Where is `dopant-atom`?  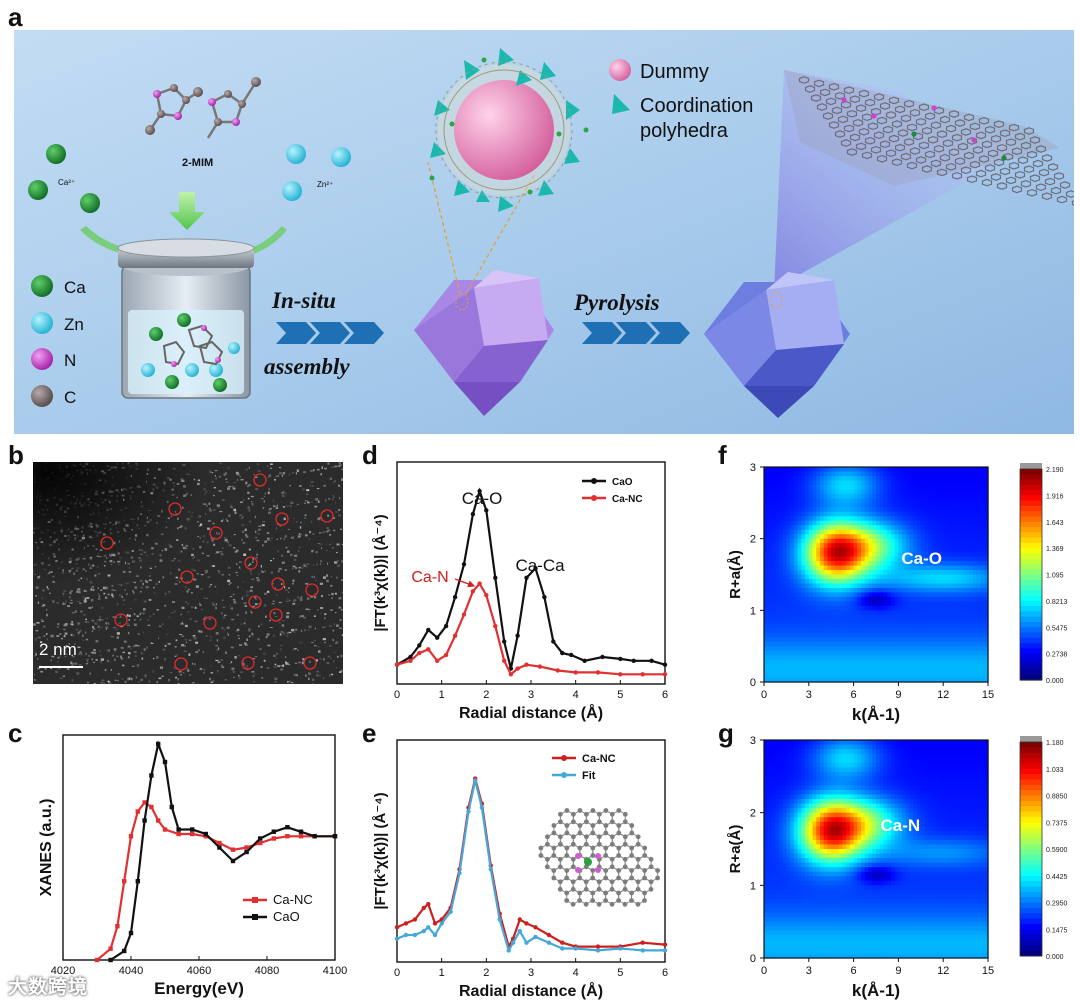
dopant-atom is located at coordinates (1004, 158).